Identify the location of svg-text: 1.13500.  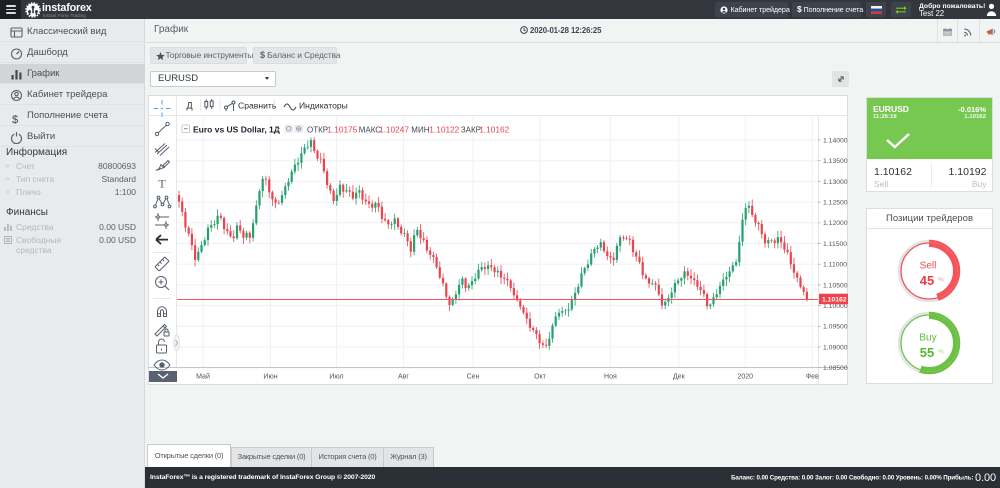
(835, 161).